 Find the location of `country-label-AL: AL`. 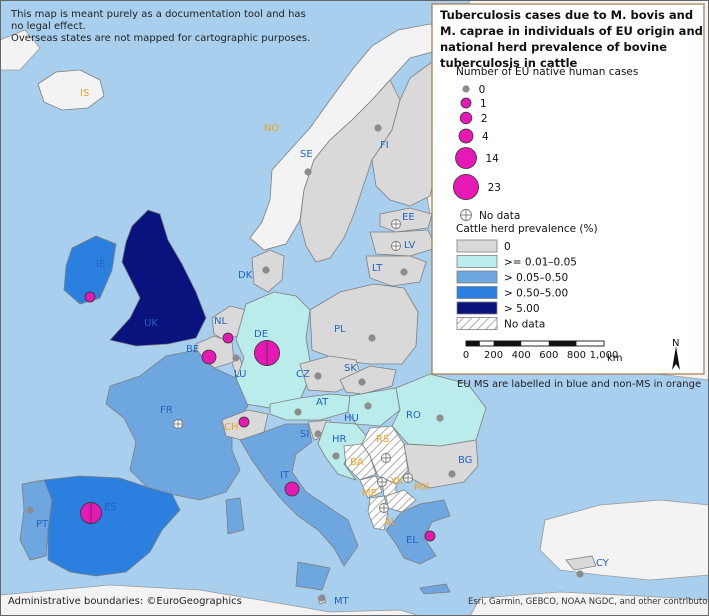

country-label-AL: AL is located at coordinates (390, 522).